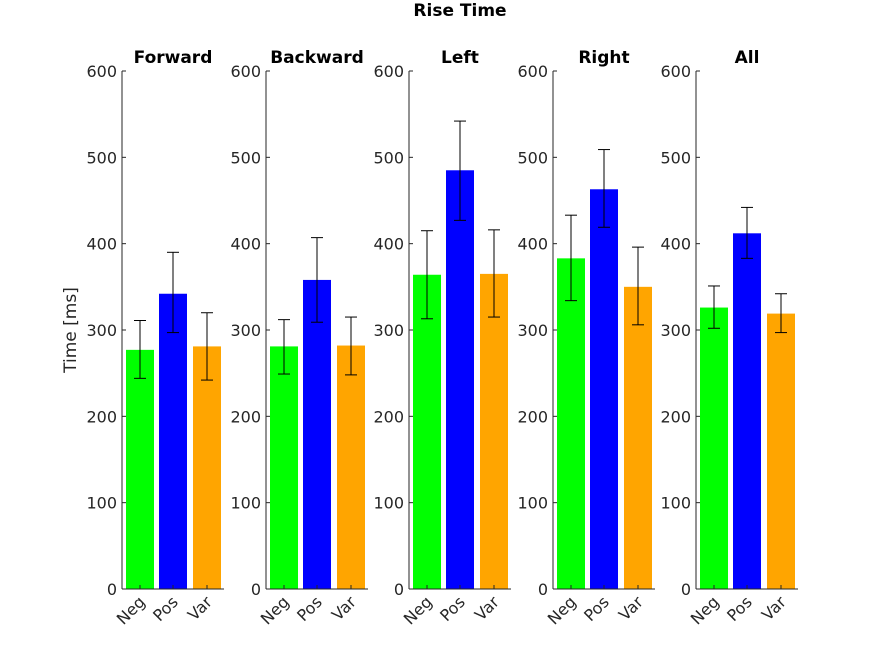 This screenshot has height=663, width=884. Describe the element at coordinates (317, 58) in the screenshot. I see `panel-title: Backward` at that location.